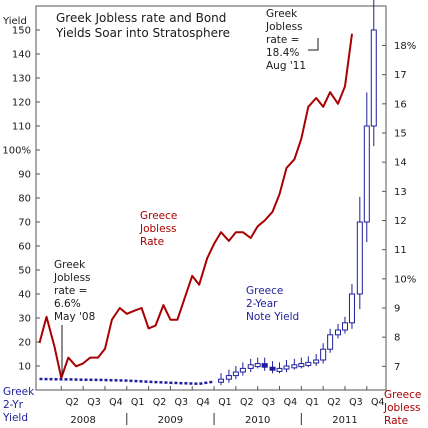 The width and height of the screenshot is (428, 428). I want to click on jobless-series-label-line-1: Greece, so click(158, 216).